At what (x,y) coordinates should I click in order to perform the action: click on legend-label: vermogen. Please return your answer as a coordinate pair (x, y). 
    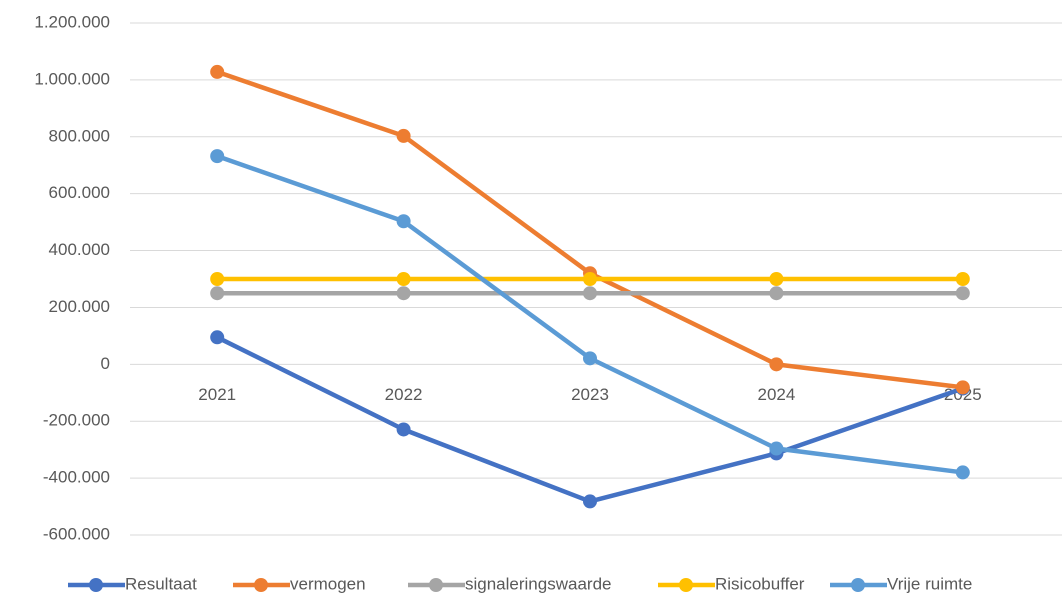
    Looking at the image, I should click on (328, 583).